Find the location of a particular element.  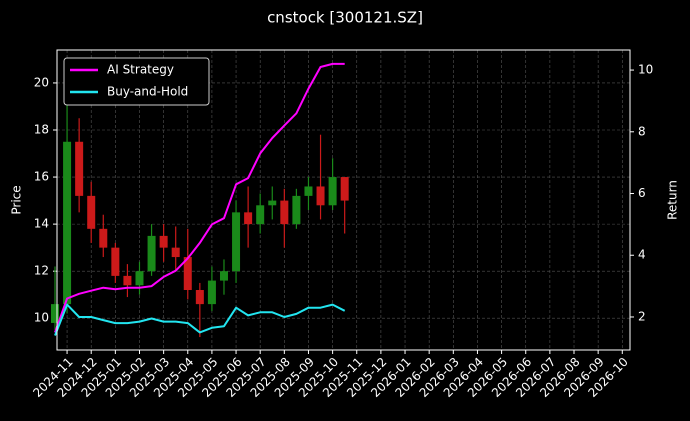

chart-title: cnstock [300121.SZ] is located at coordinates (345, 18).